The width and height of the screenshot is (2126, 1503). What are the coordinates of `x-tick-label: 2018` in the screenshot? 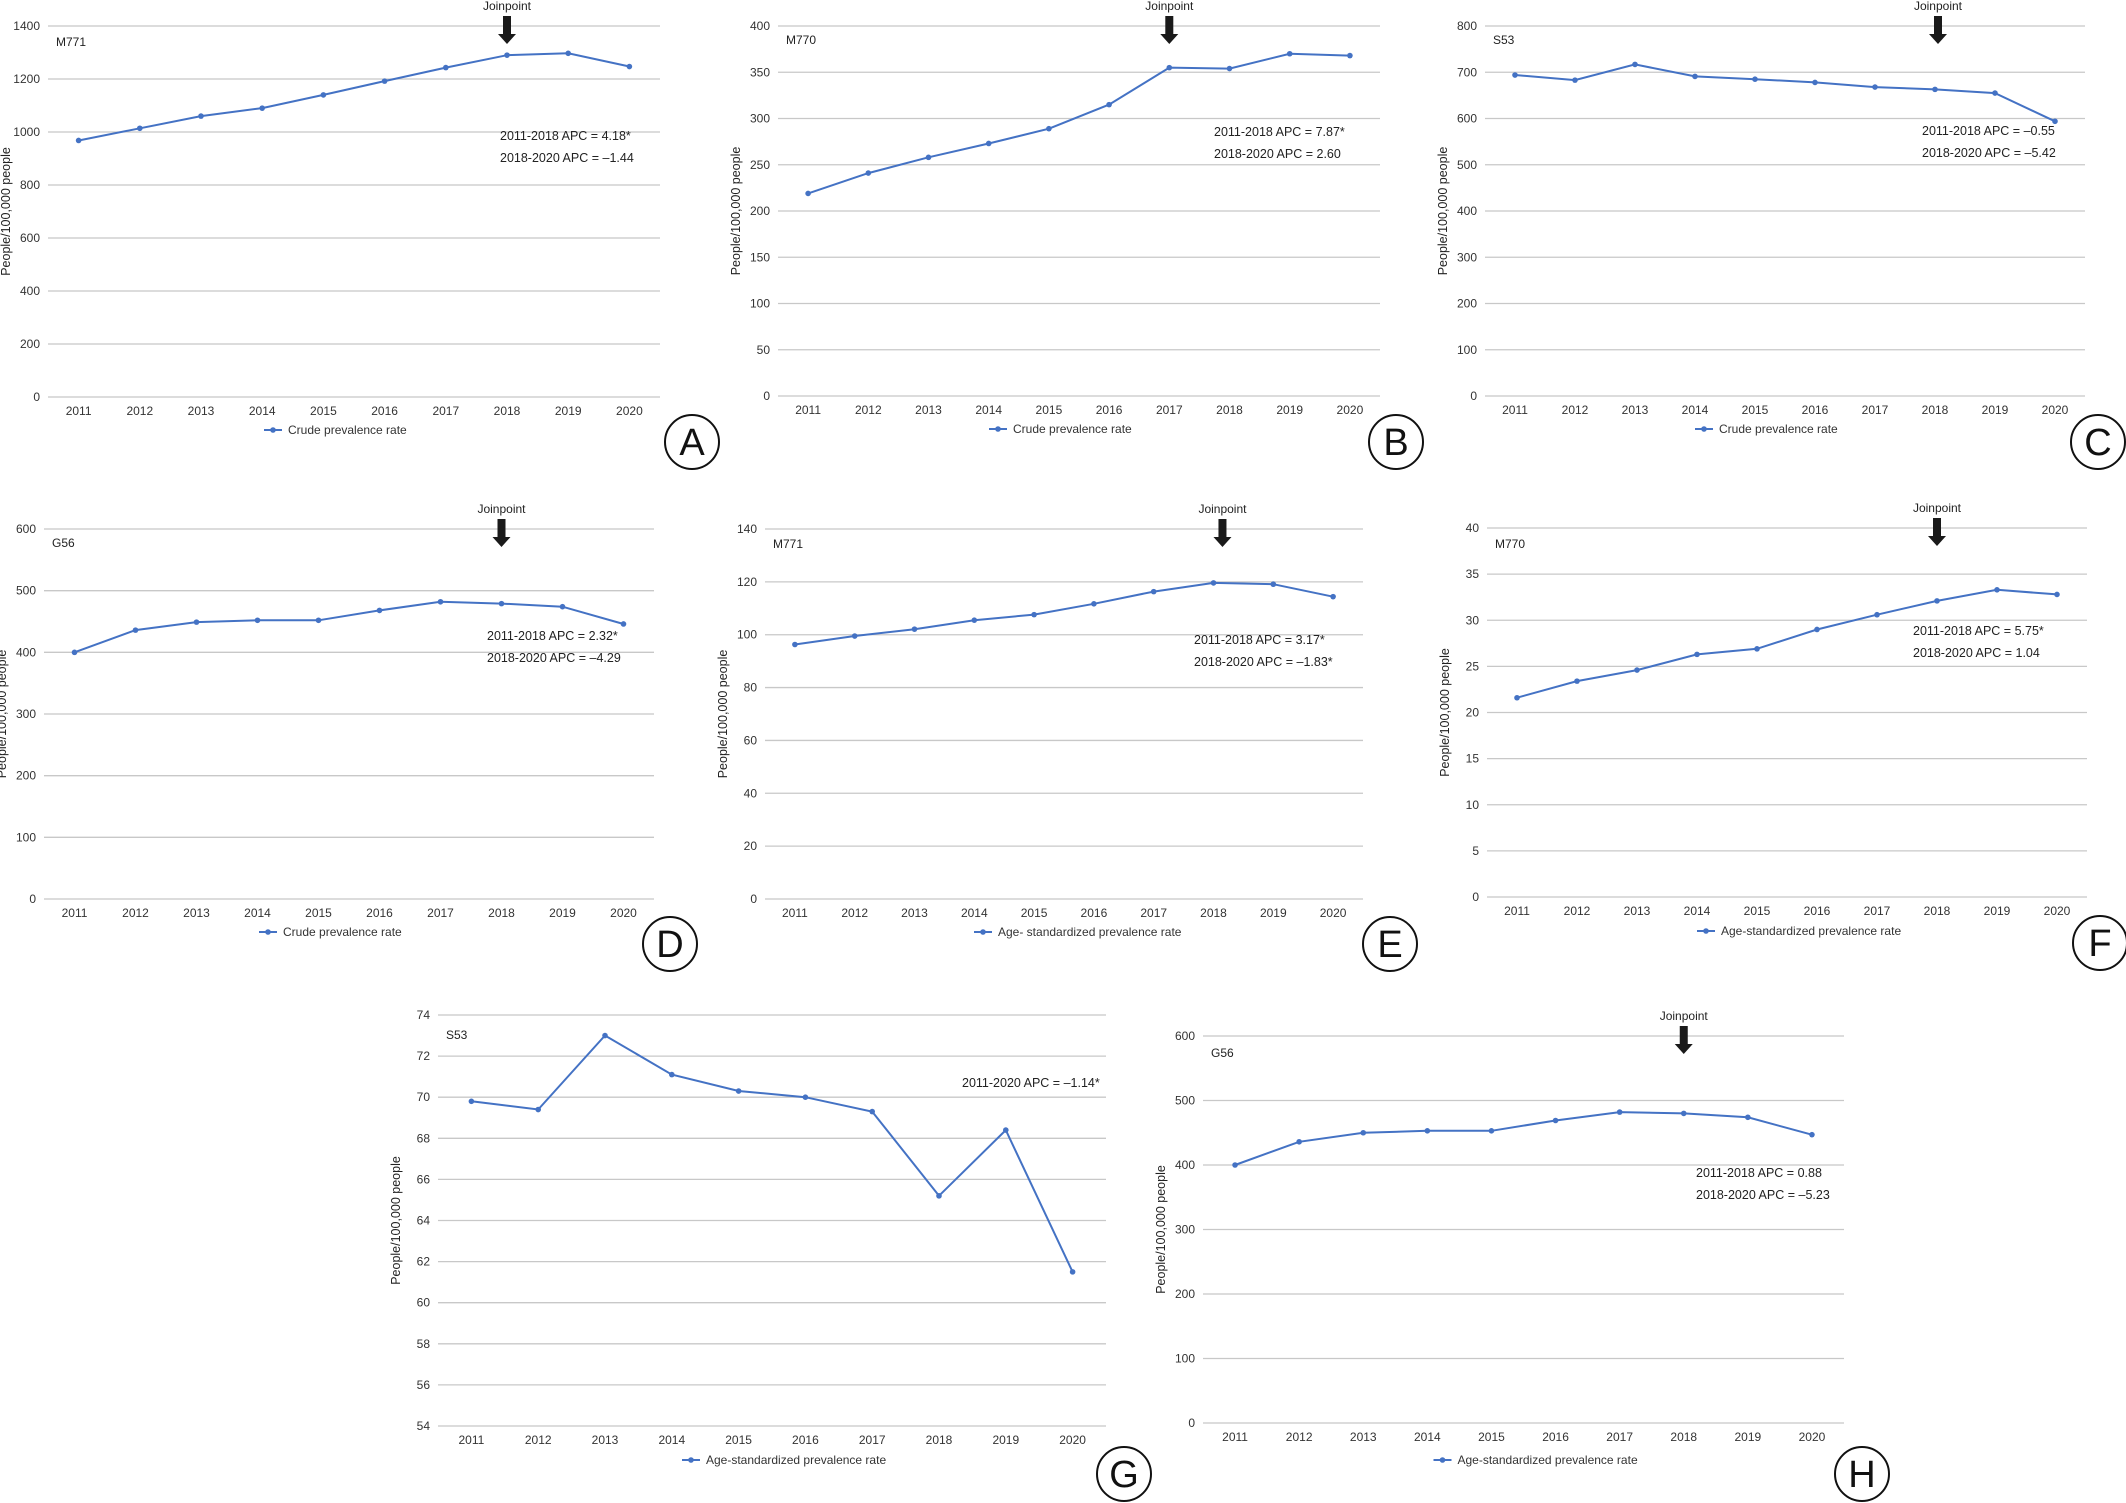 It's located at (507, 411).